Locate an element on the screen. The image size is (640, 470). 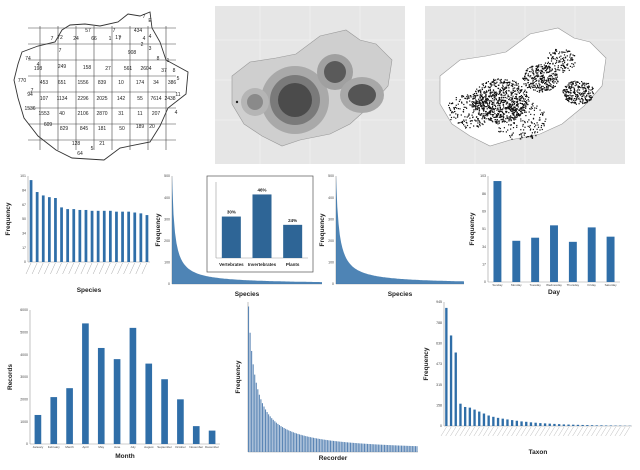
grid-cell-count: 908 is located at coordinates (132, 53).